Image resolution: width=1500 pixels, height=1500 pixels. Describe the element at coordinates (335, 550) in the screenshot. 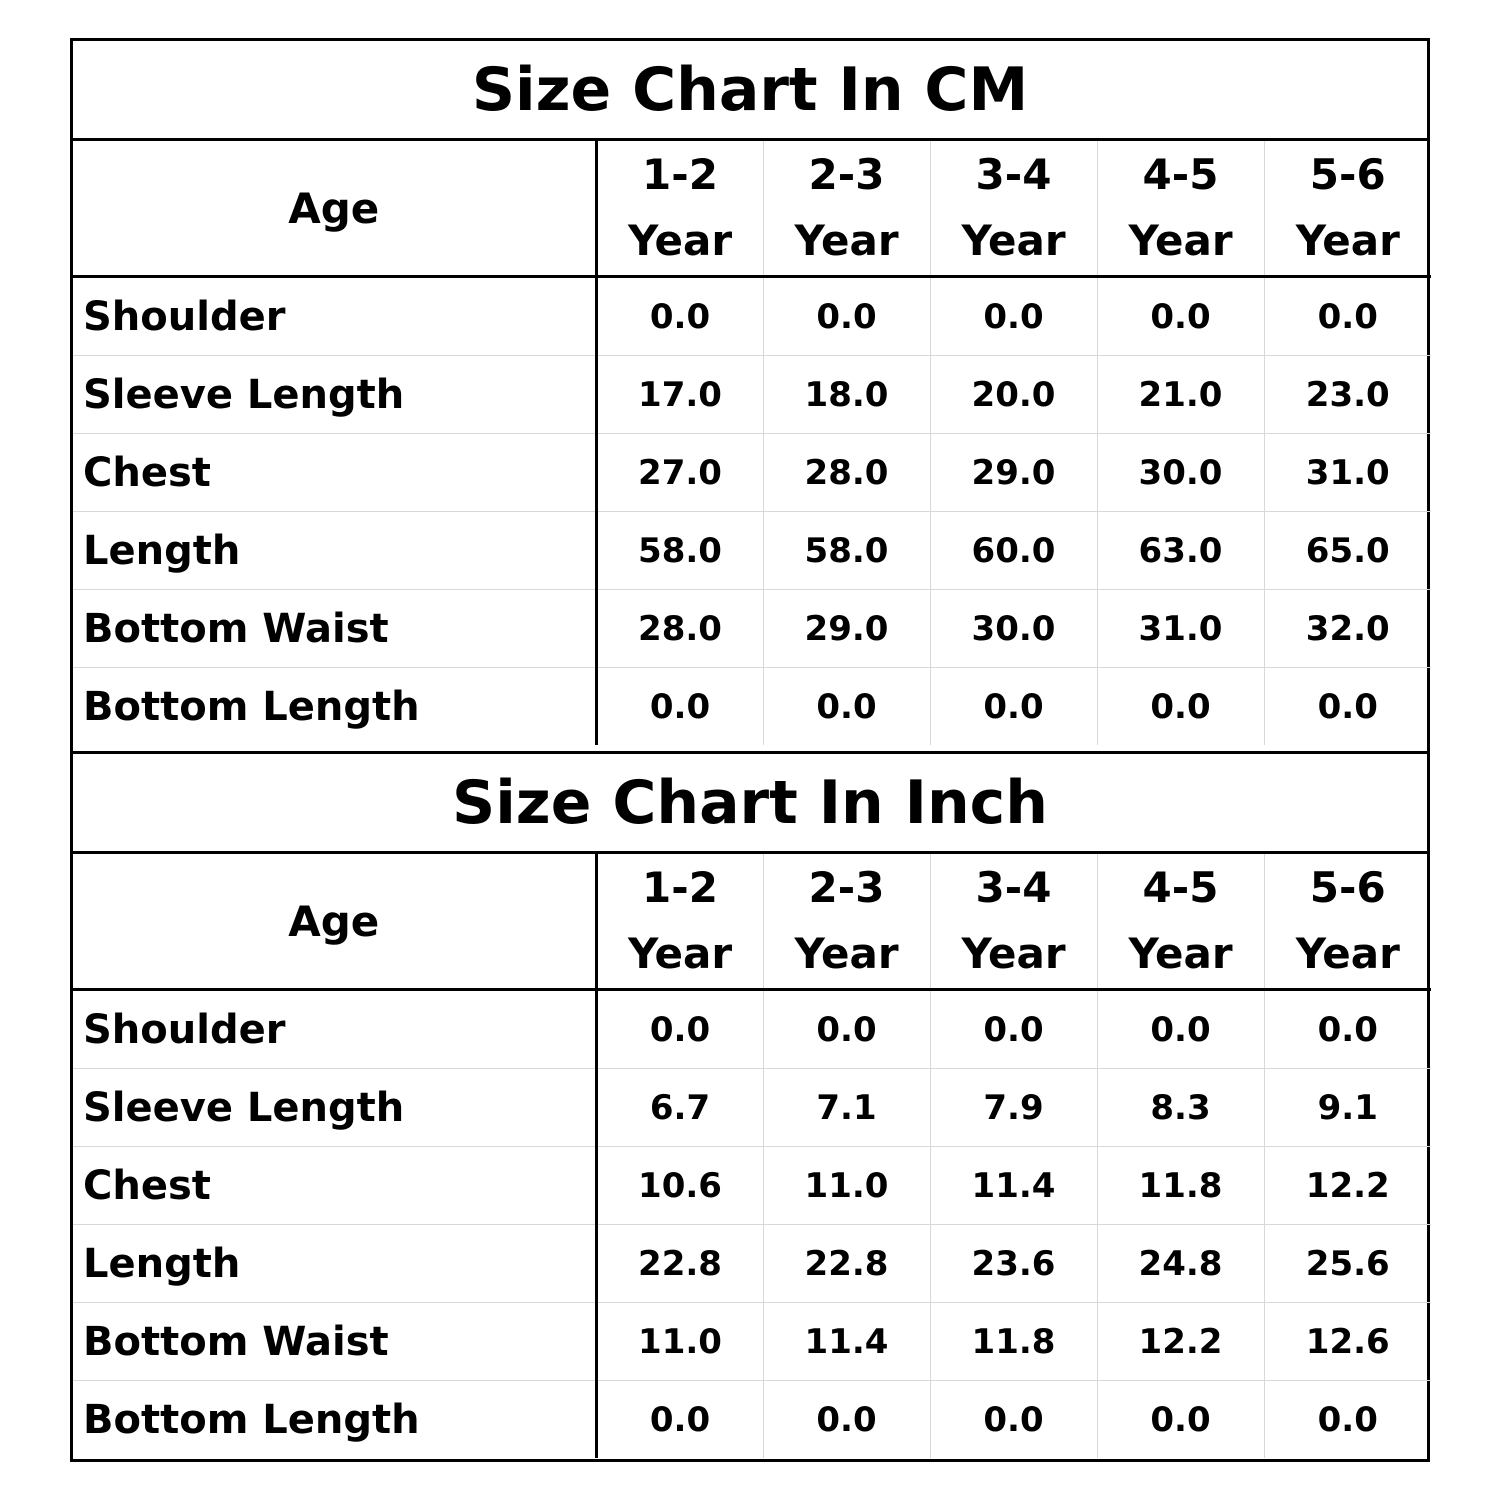

I see `measurement-label: Length` at that location.